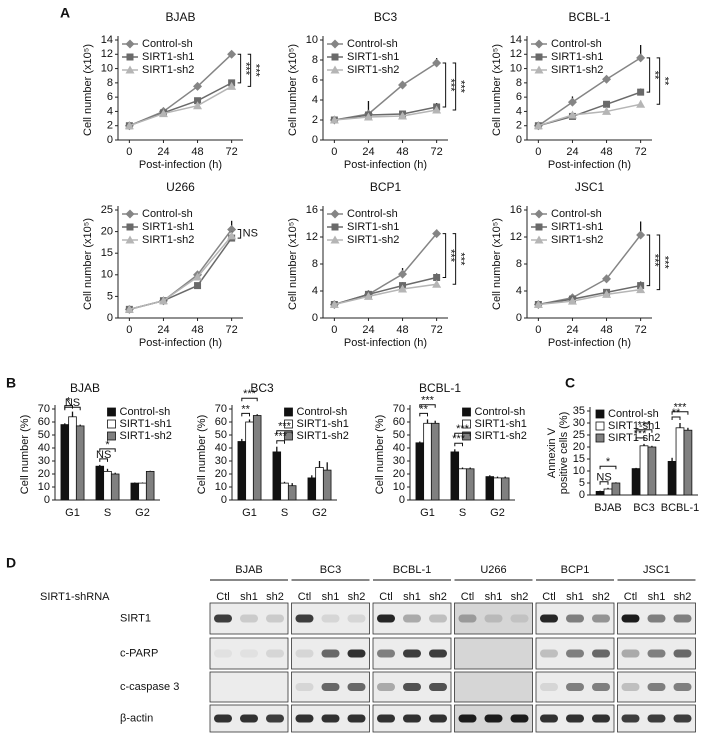 This screenshot has height=734, width=704. What do you see at coordinates (107, 513) in the screenshot?
I see `x-tick-label: S` at bounding box center [107, 513].